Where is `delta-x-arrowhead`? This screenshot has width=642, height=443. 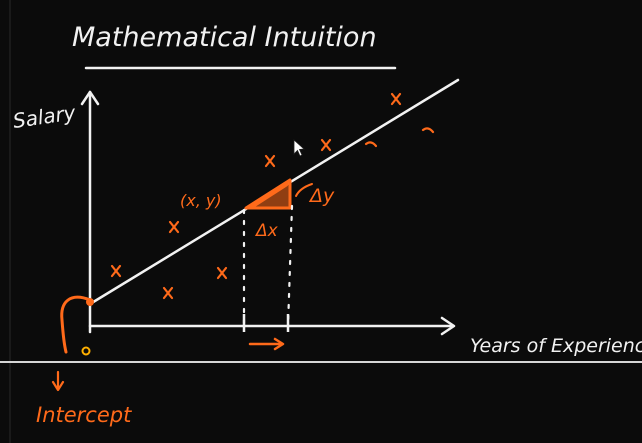
delta-x-arrowhead is located at coordinates (279, 344).